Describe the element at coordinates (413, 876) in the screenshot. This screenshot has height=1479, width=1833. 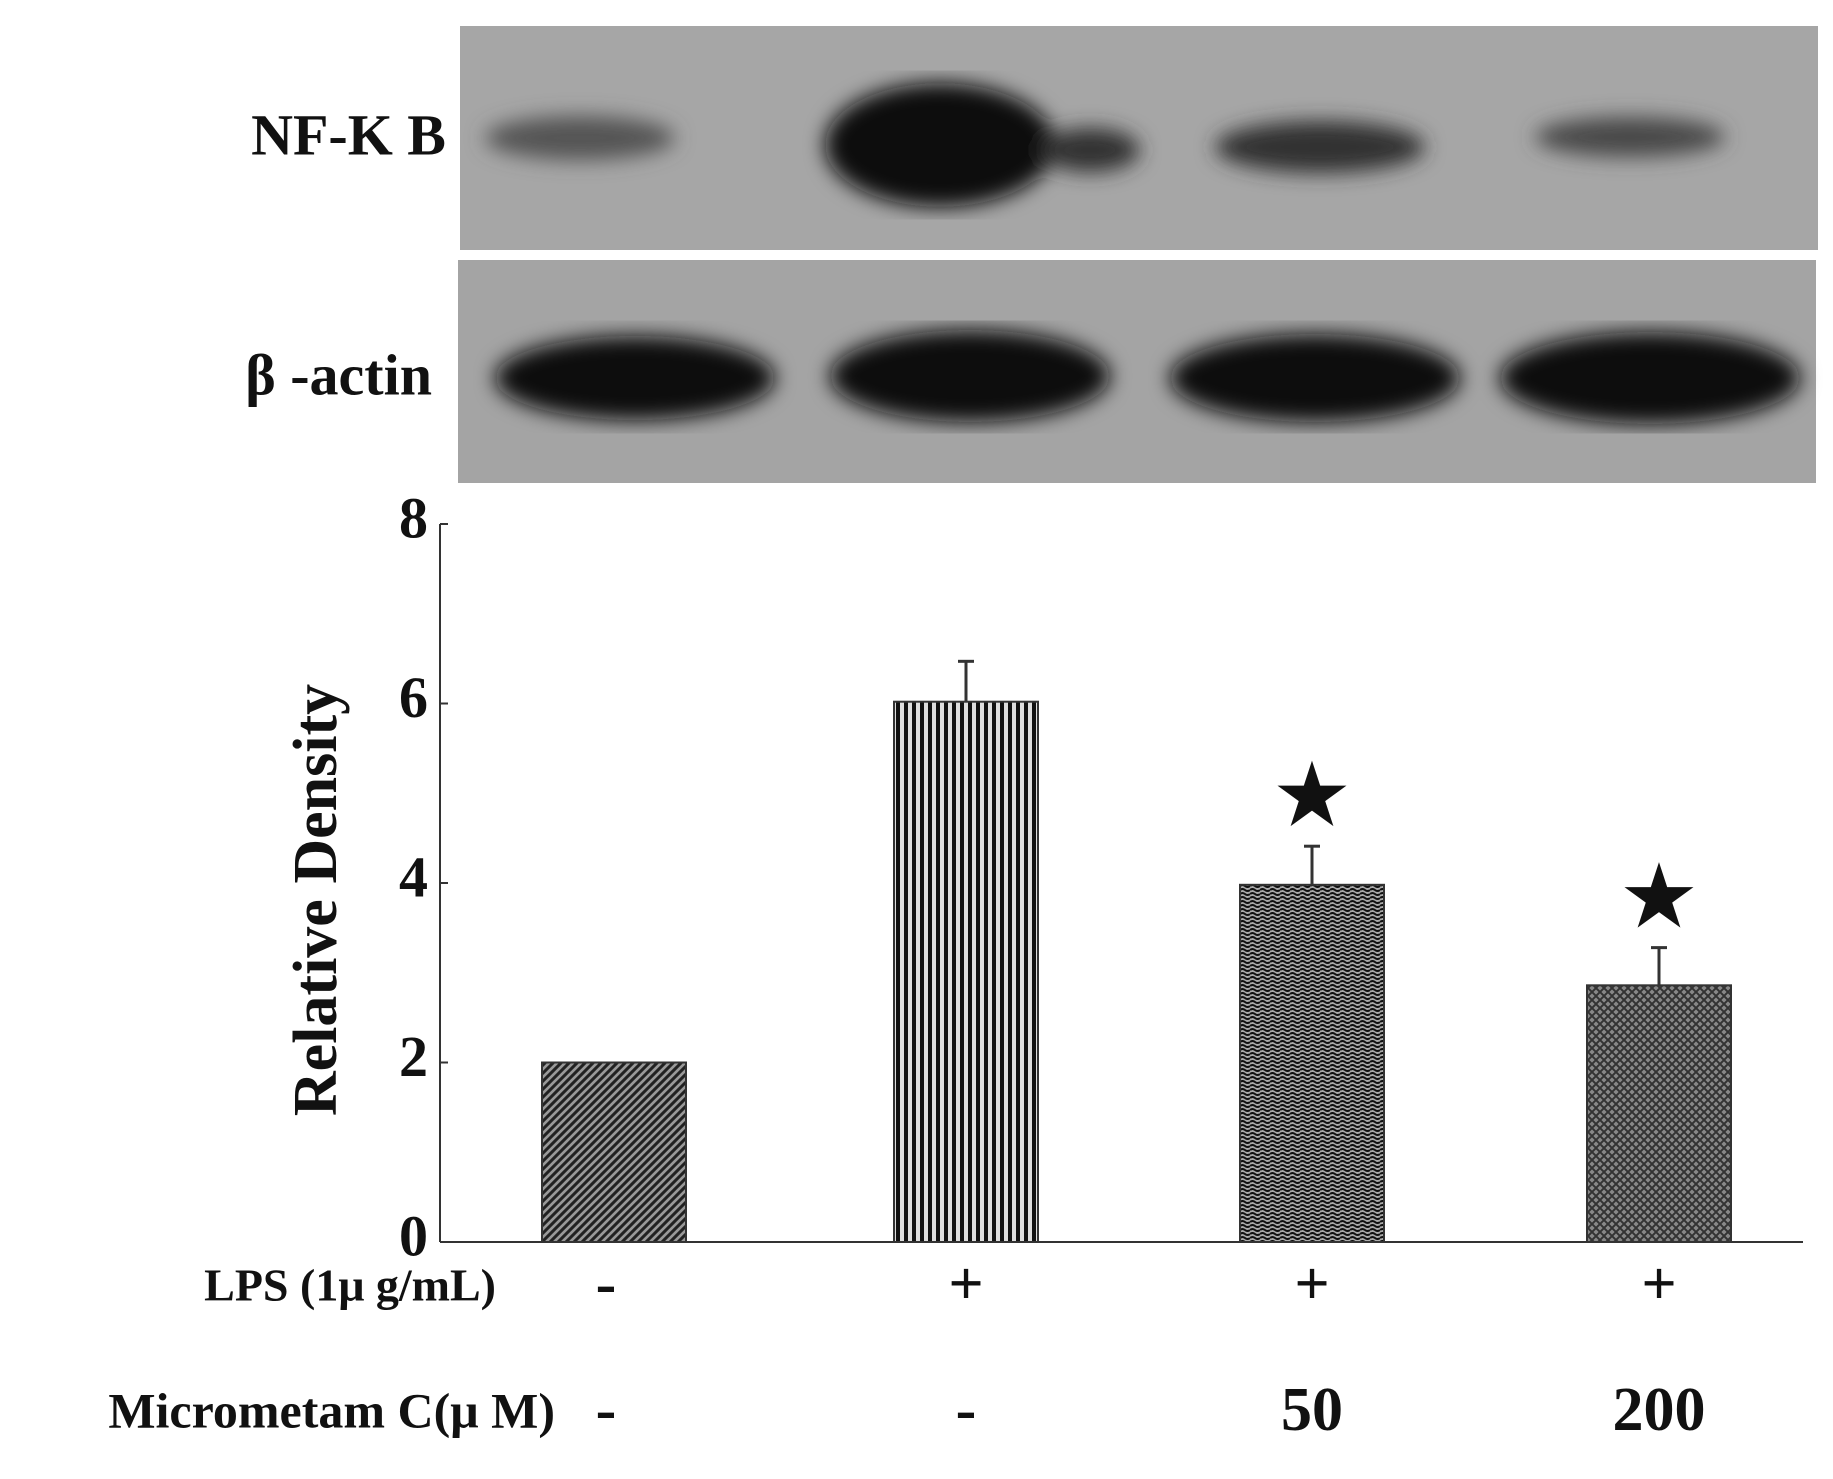
I see `y-tick-label: 4` at that location.